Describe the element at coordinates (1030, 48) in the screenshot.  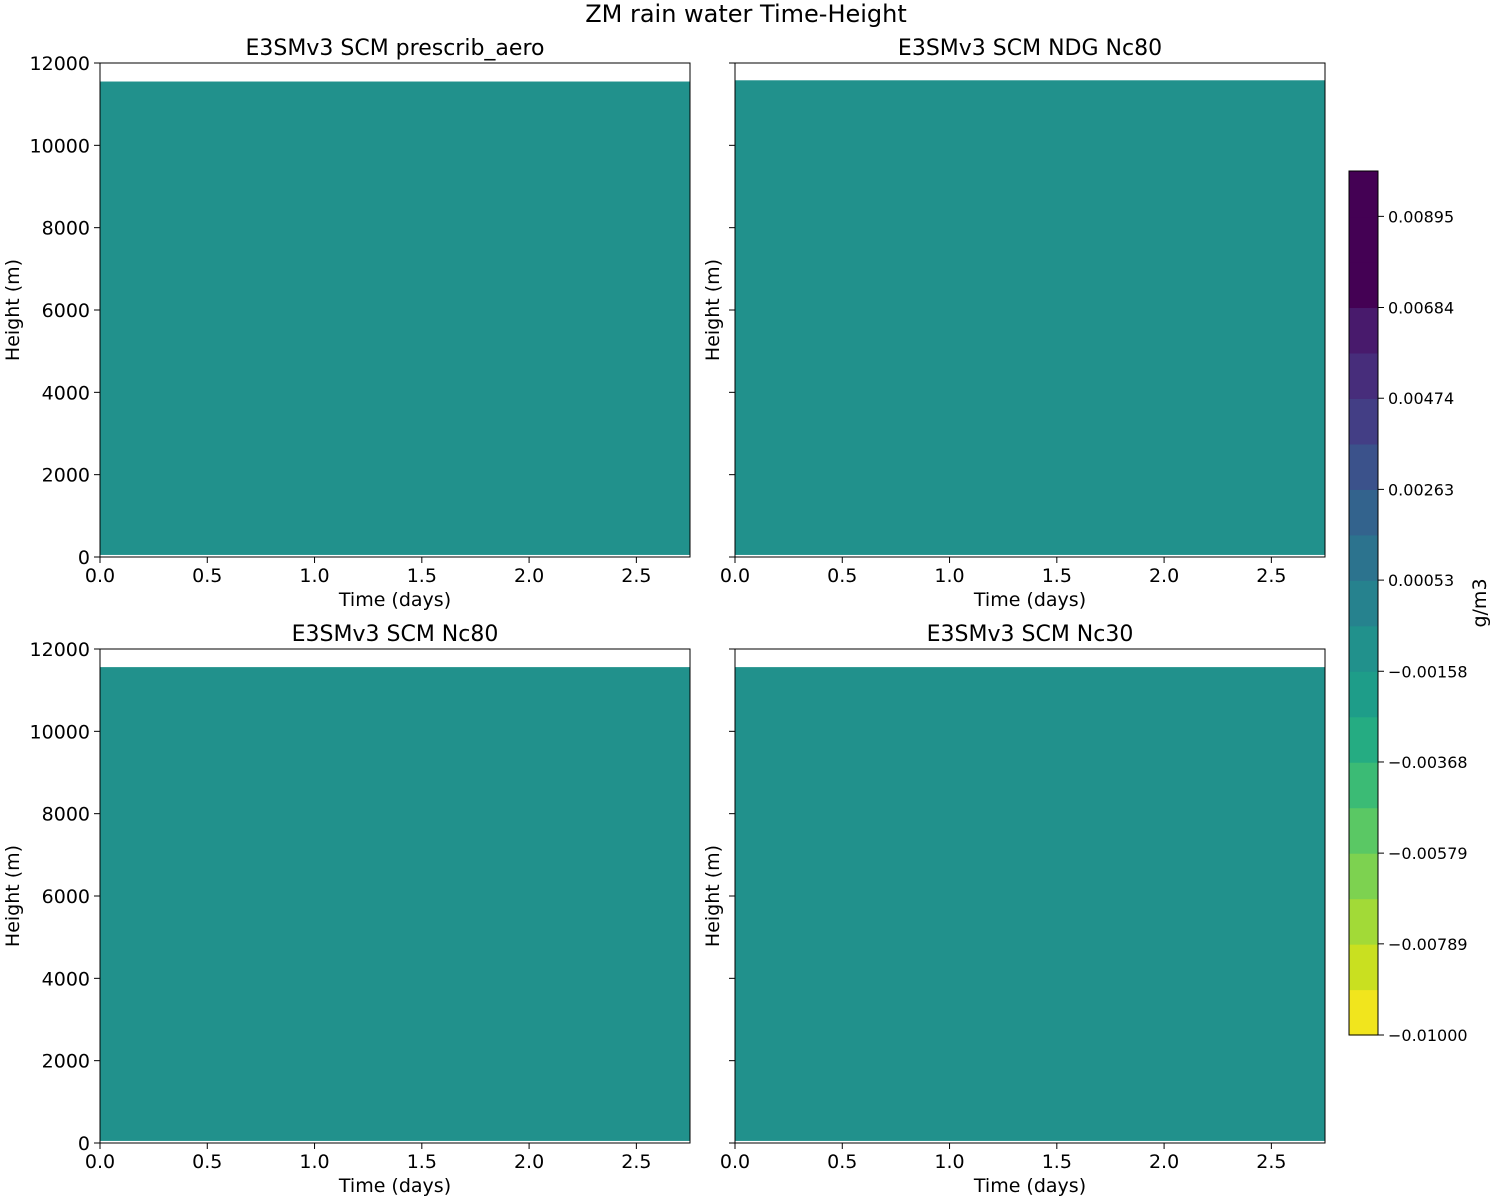
I see `panel-title: E3SMv3 SCM NDG Nc80` at that location.